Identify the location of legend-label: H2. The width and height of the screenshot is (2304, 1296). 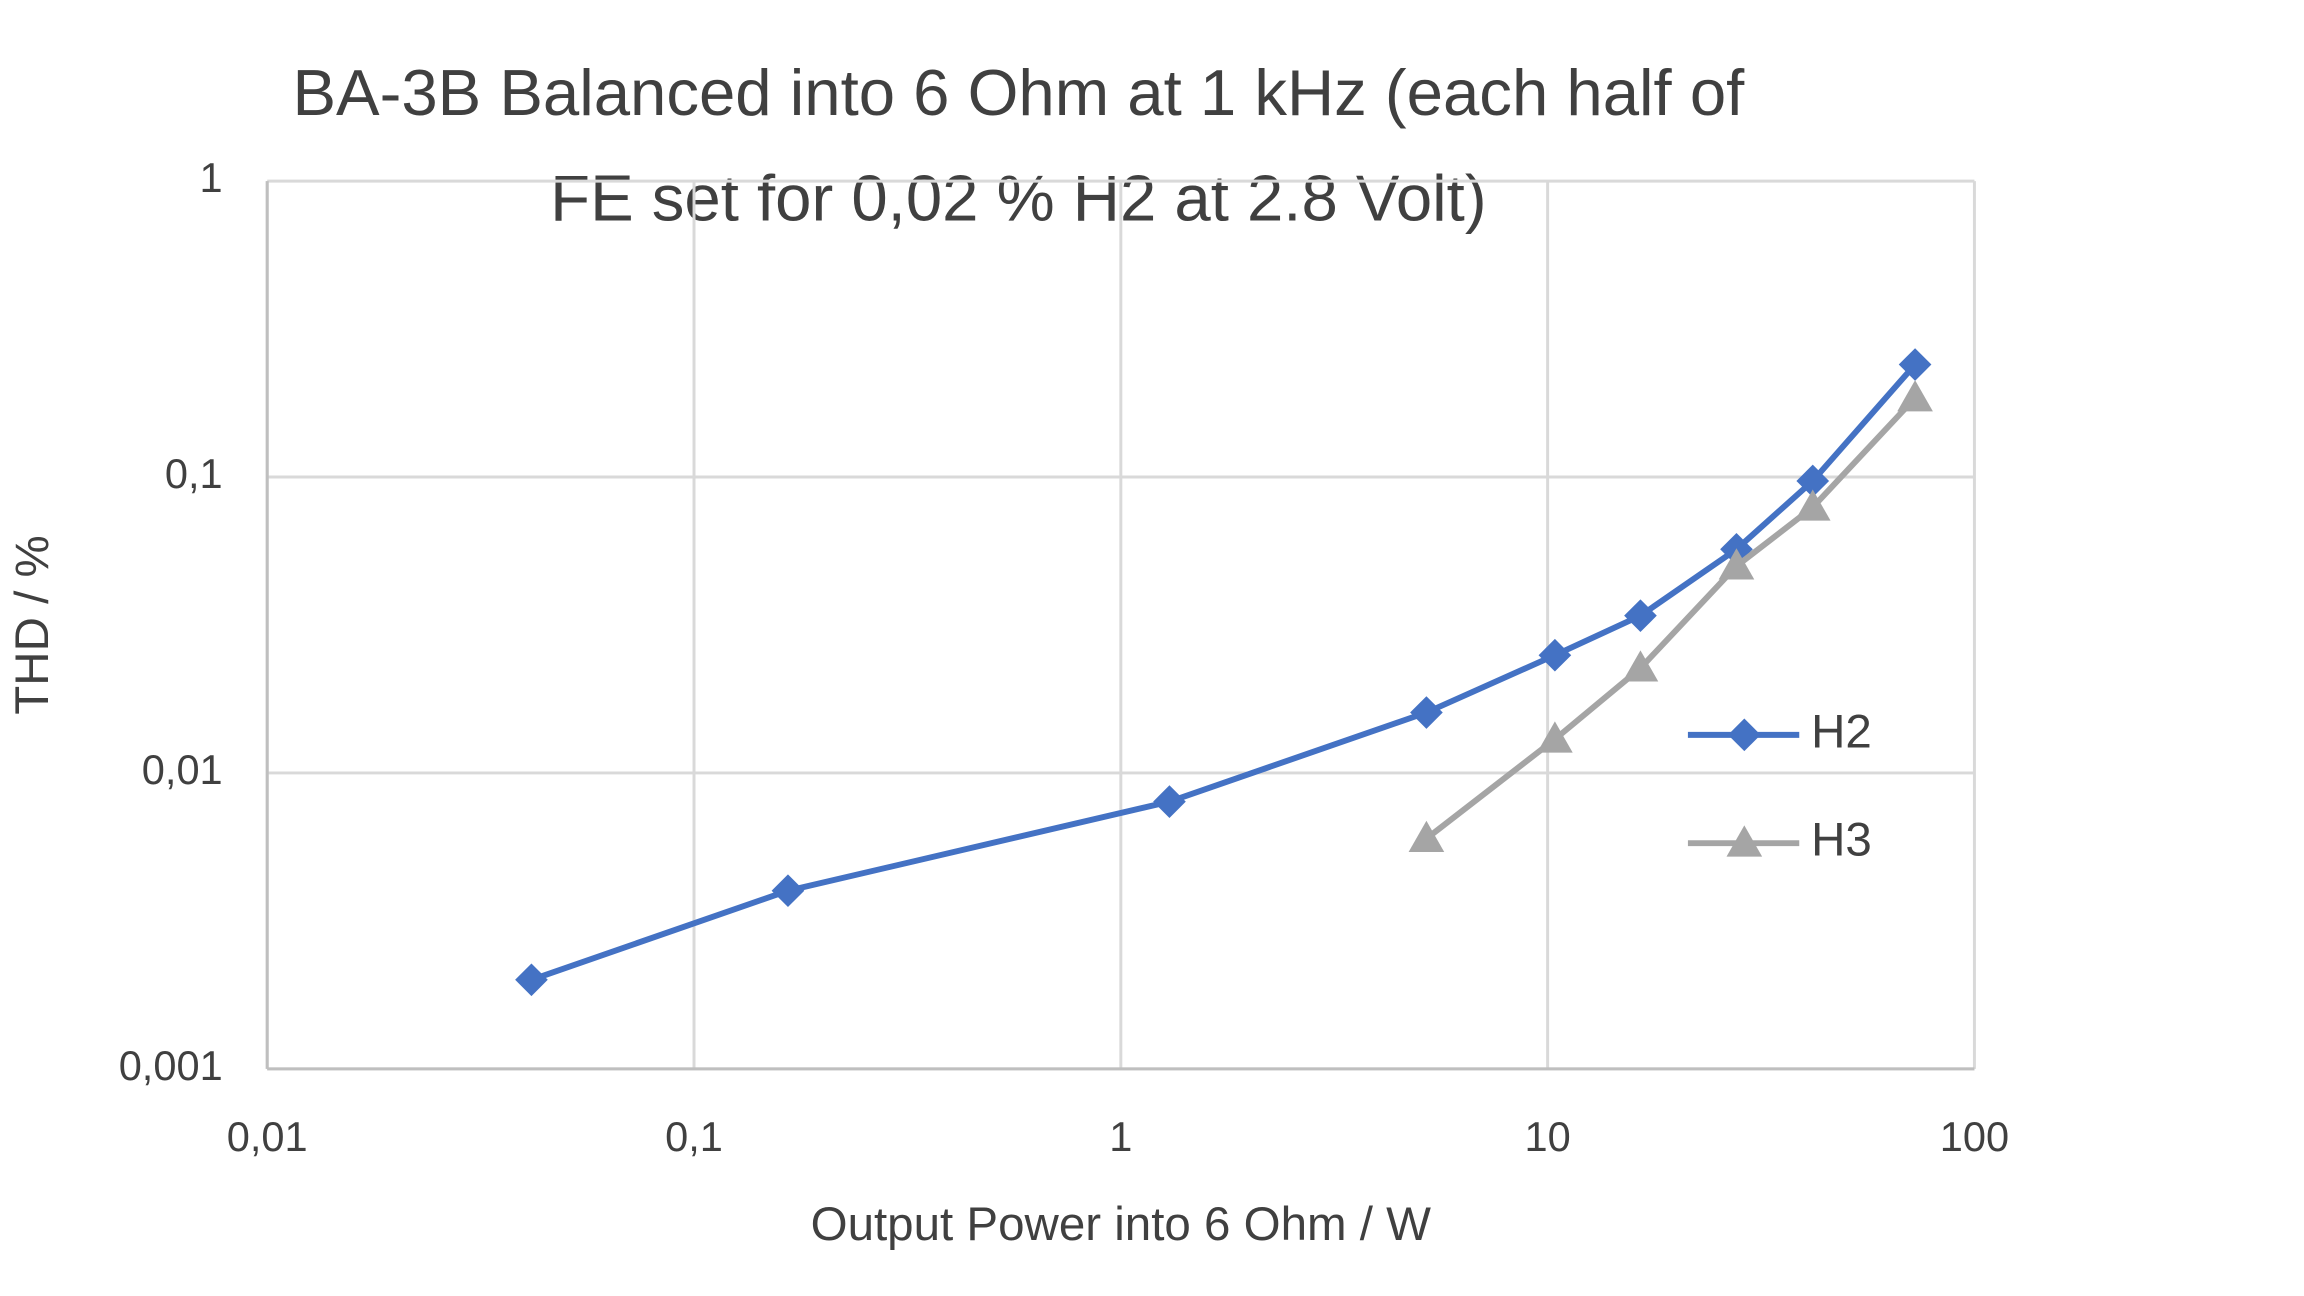
(1841, 731).